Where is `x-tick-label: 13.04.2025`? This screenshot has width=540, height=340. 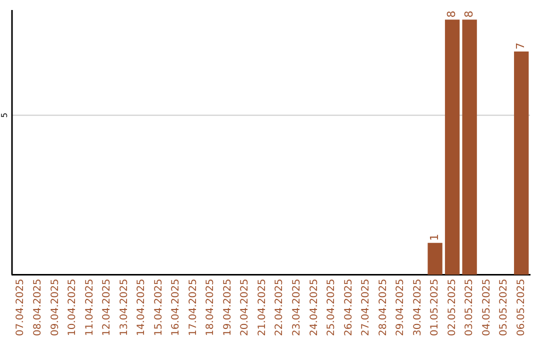 x-tick-label: 13.04.2025 is located at coordinates (124, 307).